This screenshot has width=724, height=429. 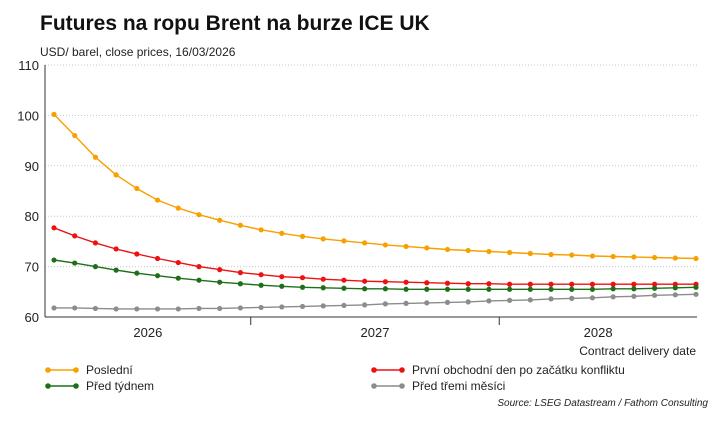 What do you see at coordinates (32, 166) in the screenshot?
I see `y-tick-label: 90` at bounding box center [32, 166].